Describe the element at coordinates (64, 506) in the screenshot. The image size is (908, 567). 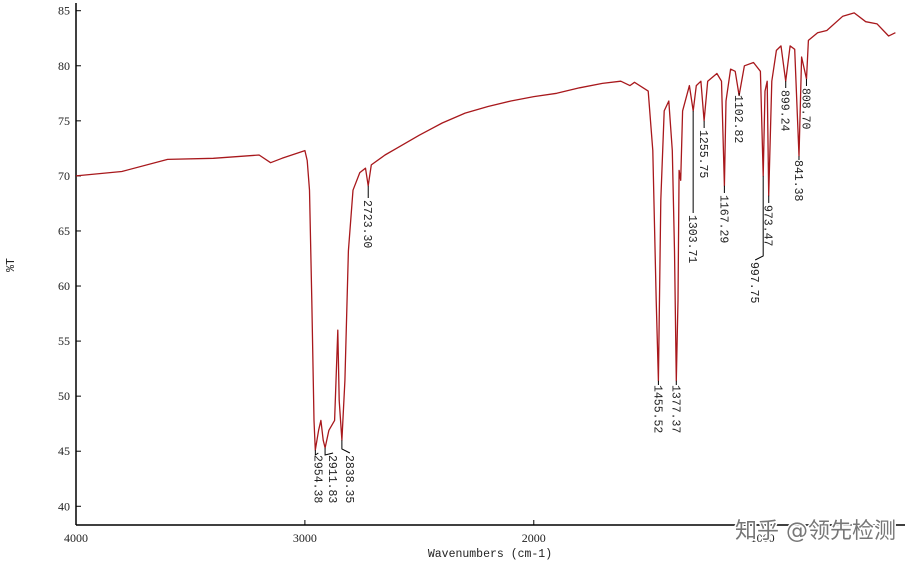
I see `y-tick-label: 40` at that location.